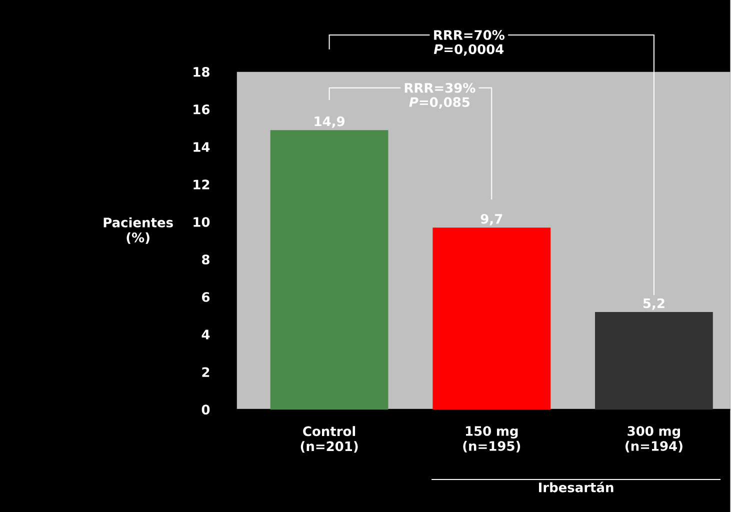  Describe the element at coordinates (202, 71) in the screenshot. I see `y-tick-label: 18` at that location.